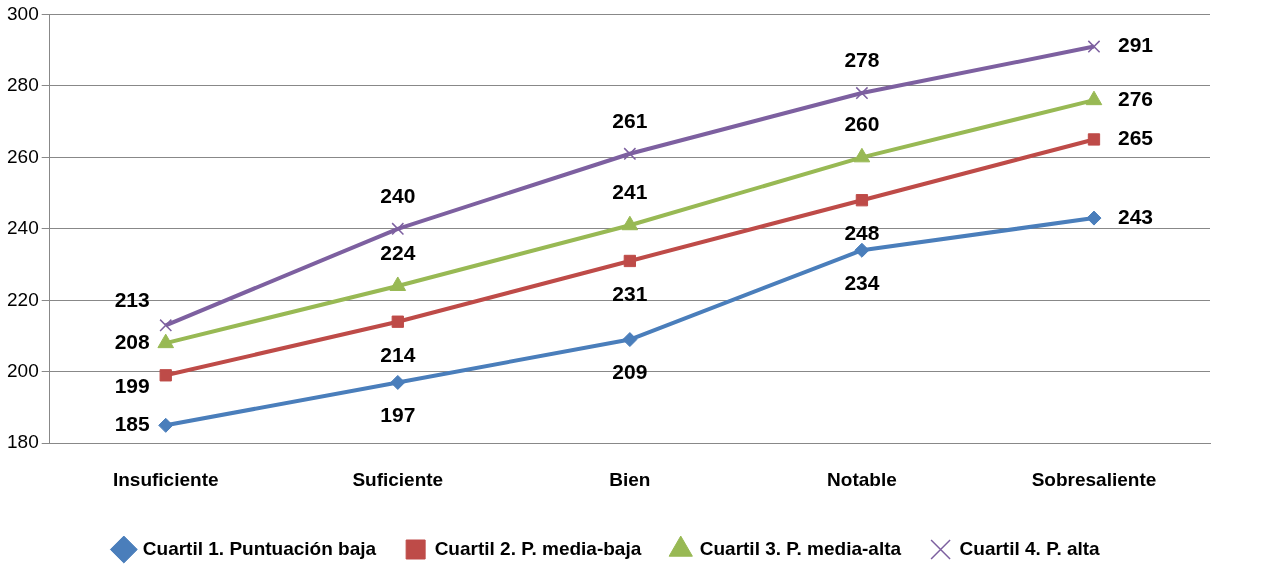 This screenshot has height=569, width=1280. Describe the element at coordinates (23, 13) in the screenshot. I see `y-tick-label: 300` at that location.